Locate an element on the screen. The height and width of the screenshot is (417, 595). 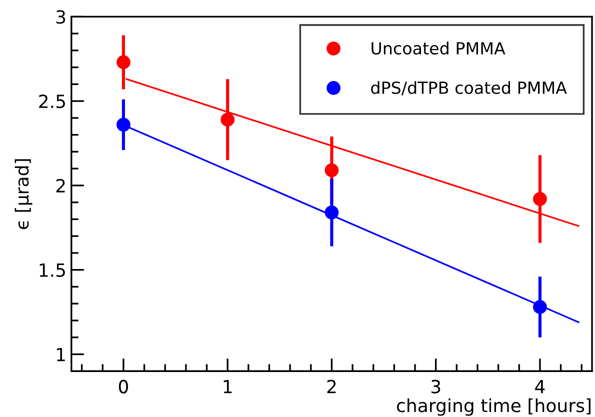
y-axis-title: ϵ [μrad] is located at coordinates (23, 194).